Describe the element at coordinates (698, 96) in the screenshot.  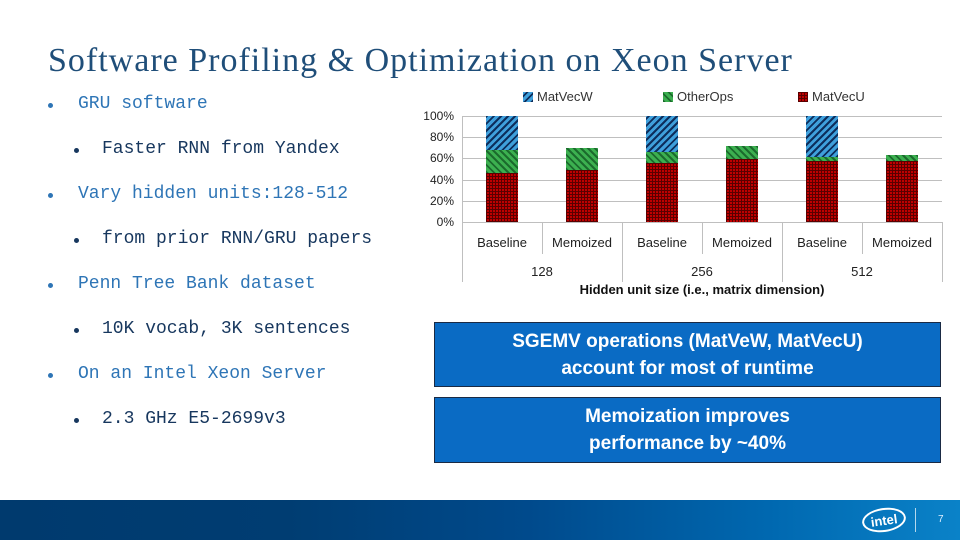
I see `legend-item-otherops: OtherOps` at that location.